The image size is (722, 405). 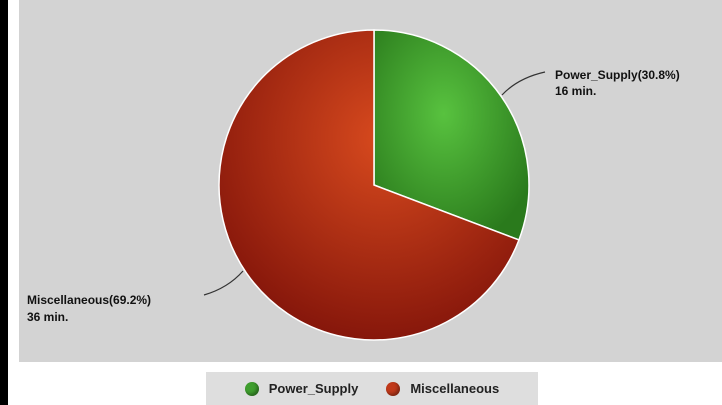 What do you see at coordinates (523, 83) in the screenshot?
I see `leader-line-power-supply` at bounding box center [523, 83].